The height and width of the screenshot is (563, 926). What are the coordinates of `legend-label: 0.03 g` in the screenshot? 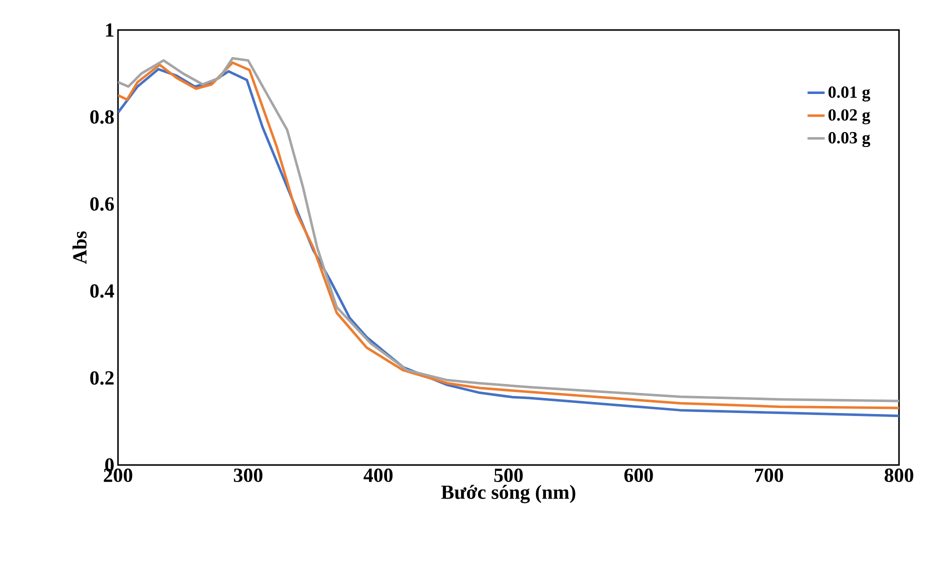 It's located at (849, 140).